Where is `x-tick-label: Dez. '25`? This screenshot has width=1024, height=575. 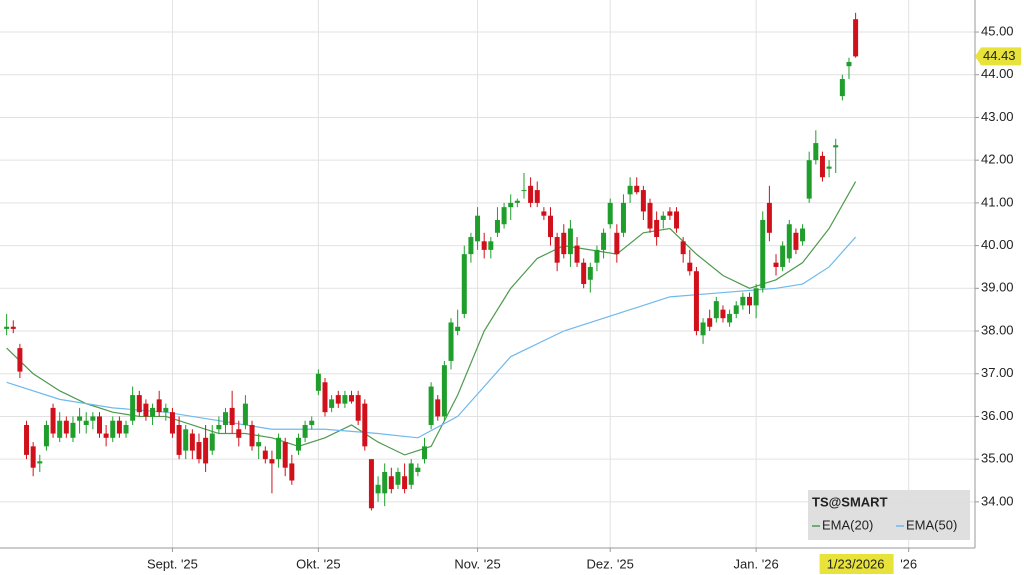
x-tick-label: Dez. '25 is located at coordinates (610, 563).